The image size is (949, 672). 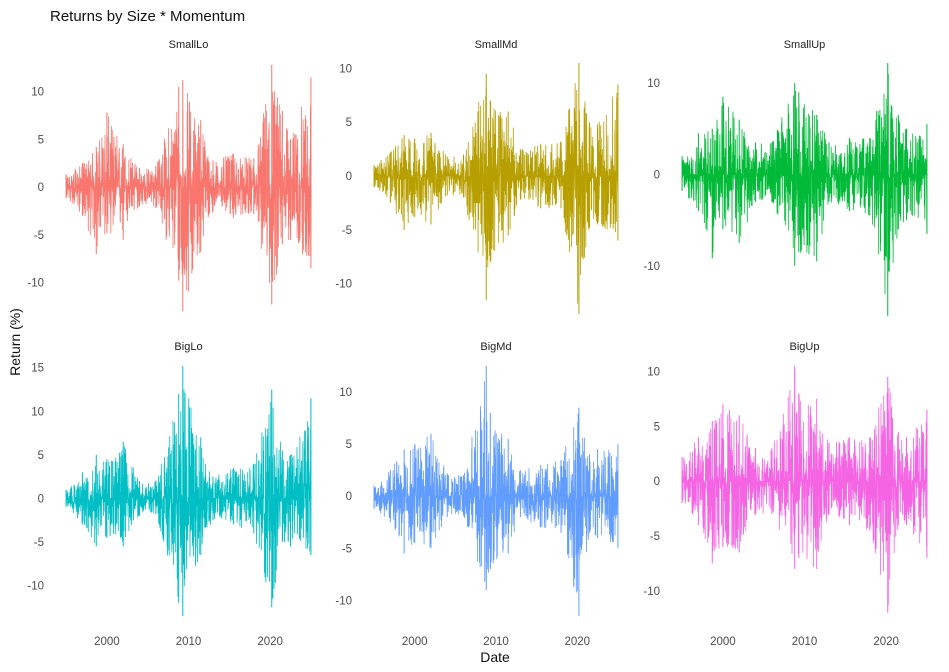 What do you see at coordinates (189, 45) in the screenshot?
I see `panel-title-smalllo: SmallLo` at bounding box center [189, 45].